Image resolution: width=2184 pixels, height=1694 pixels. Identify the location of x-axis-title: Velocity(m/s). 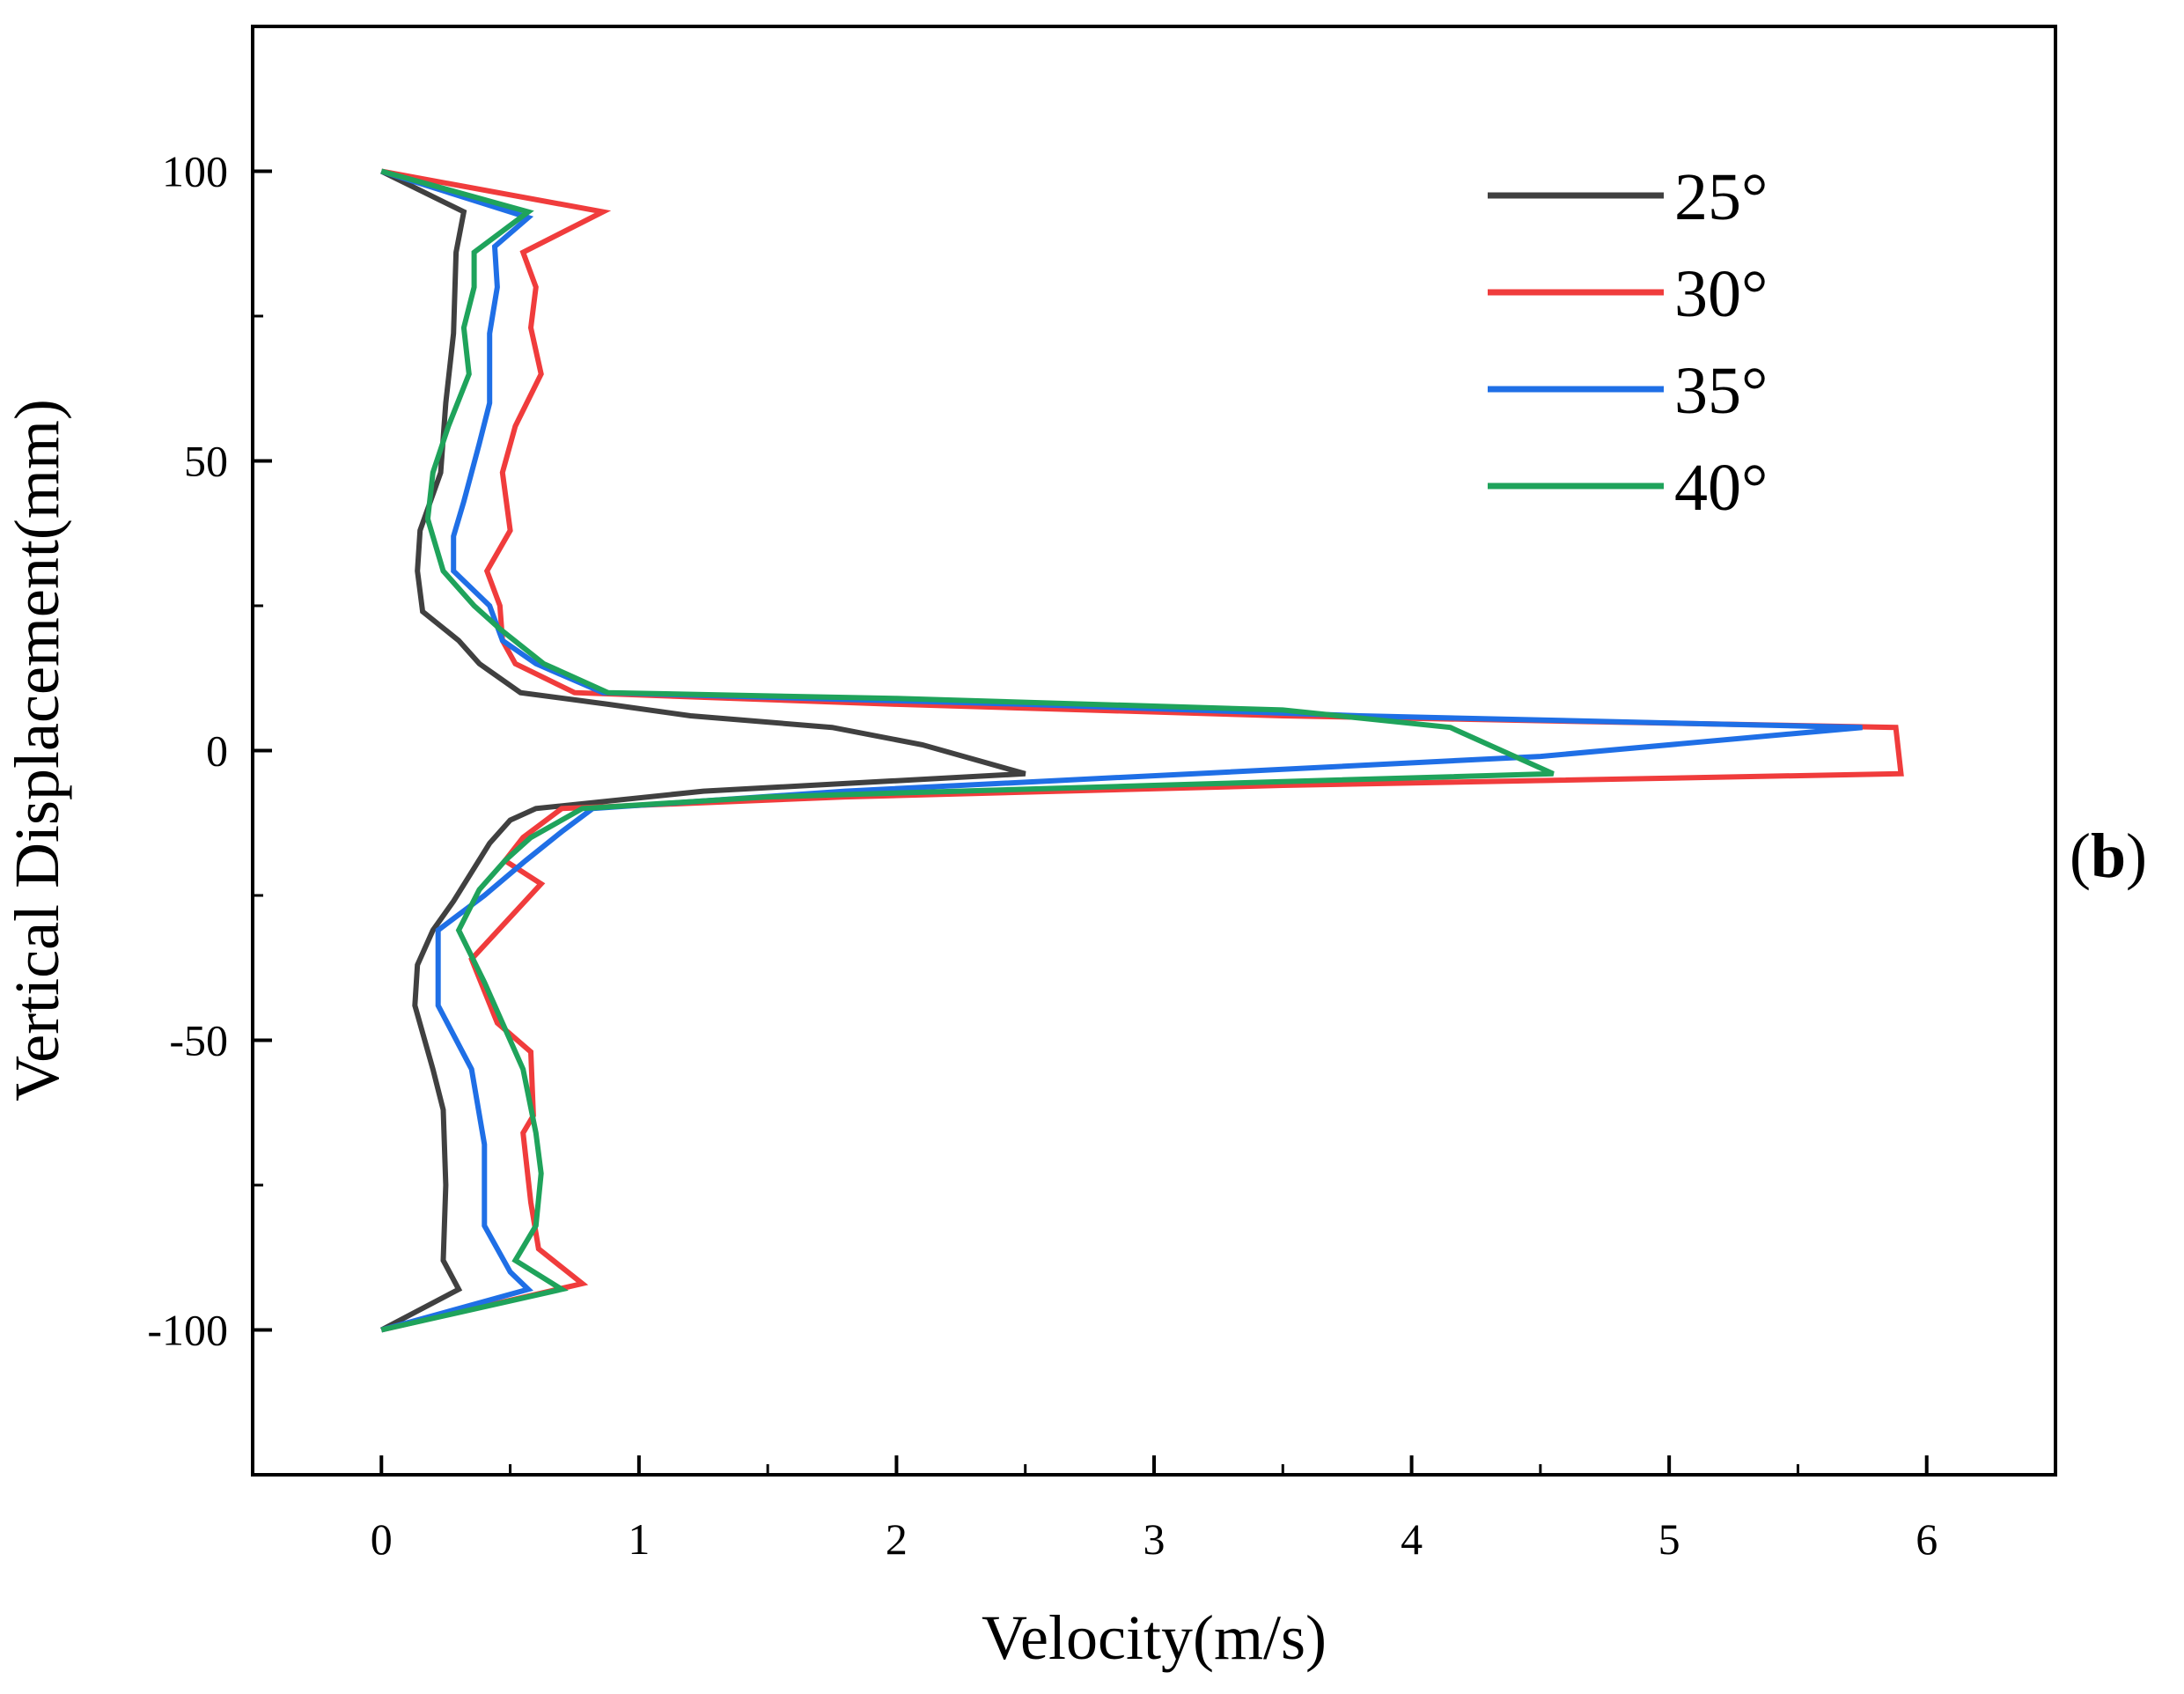
(1154, 1637).